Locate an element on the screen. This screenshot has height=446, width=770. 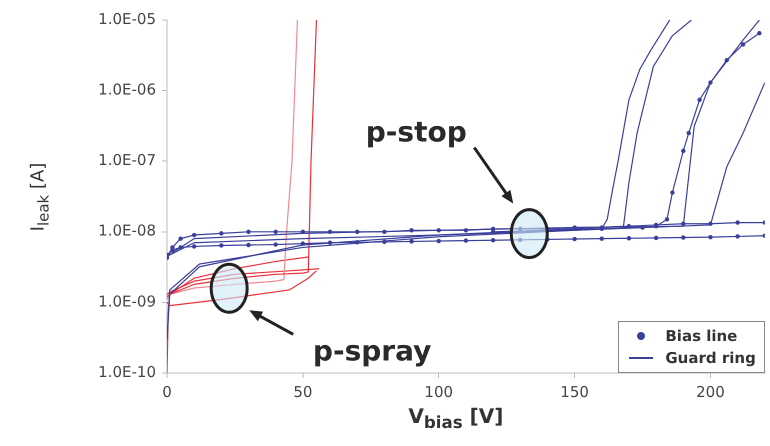
x-tick-label: 150 is located at coordinates (574, 391).